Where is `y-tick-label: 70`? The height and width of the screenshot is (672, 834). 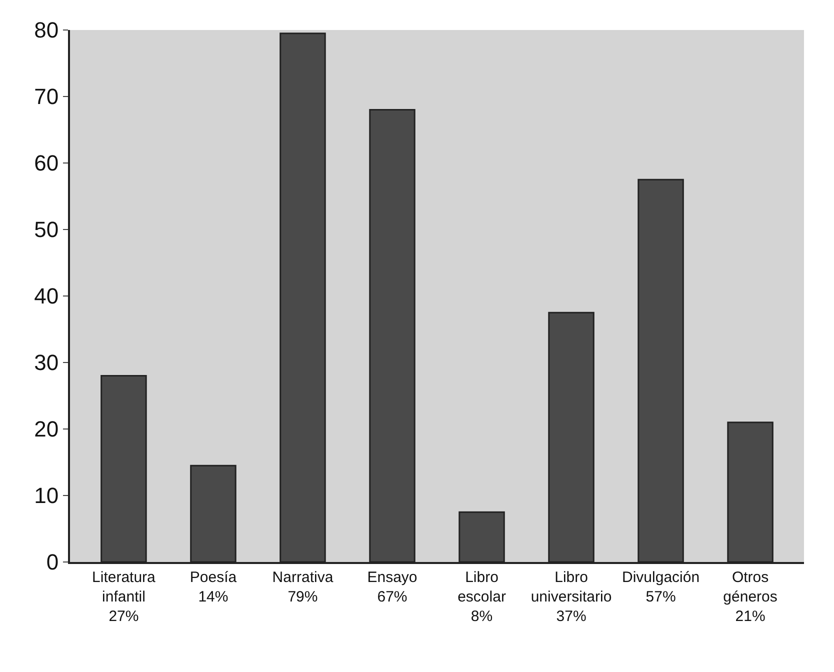
y-tick-label: 70 is located at coordinates (46, 97).